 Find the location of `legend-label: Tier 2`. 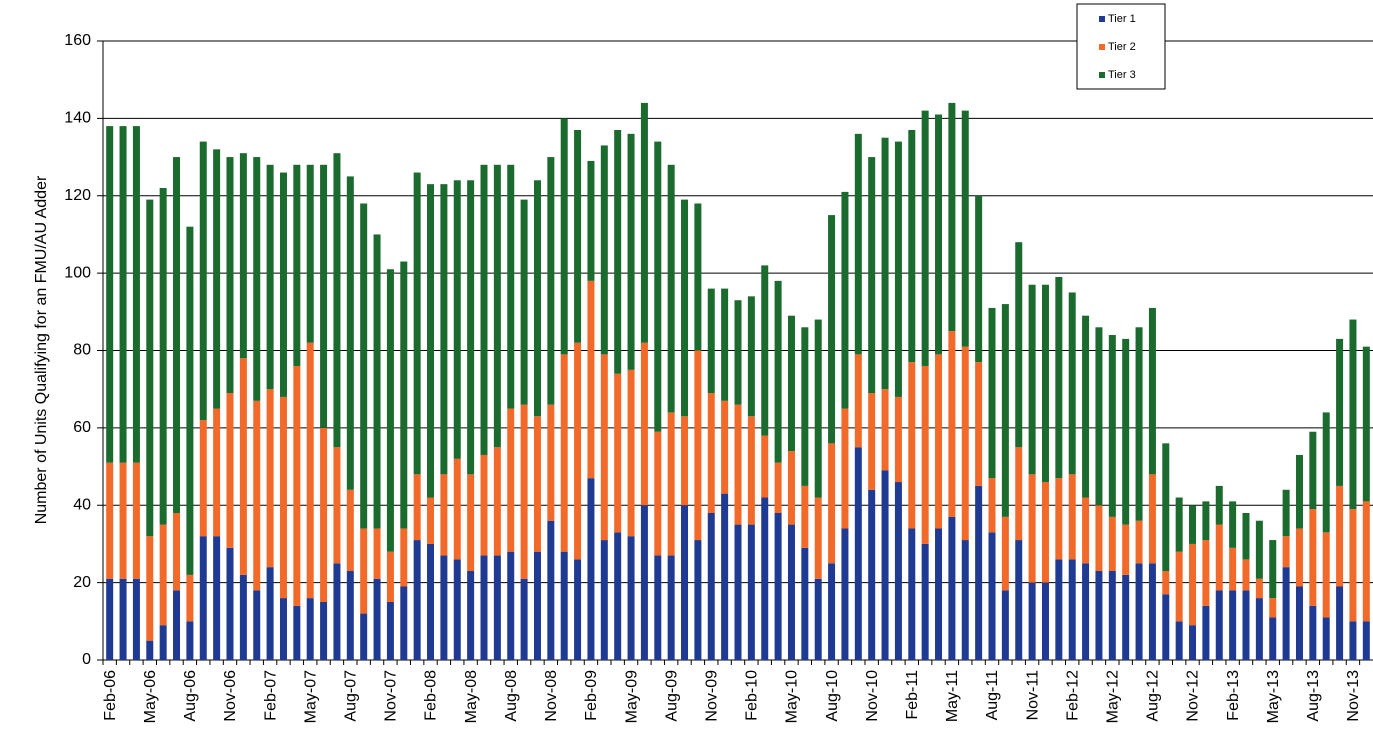

legend-label: Tier 2 is located at coordinates (1122, 47).